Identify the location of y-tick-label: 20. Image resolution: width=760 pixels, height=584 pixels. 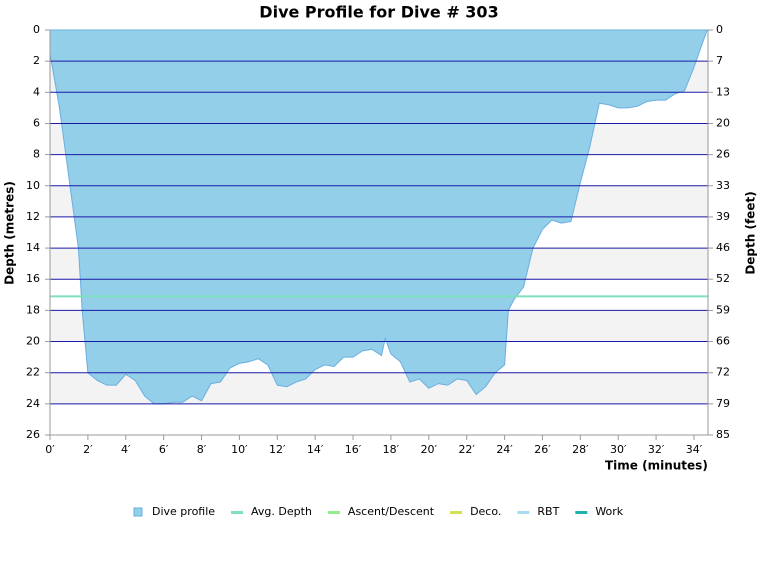
(33, 341).